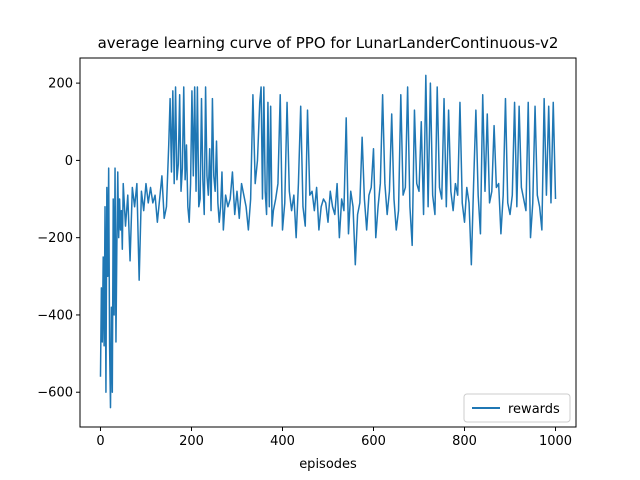 The width and height of the screenshot is (640, 480). What do you see at coordinates (555, 441) in the screenshot?
I see `x-tick-label: 1000` at bounding box center [555, 441].